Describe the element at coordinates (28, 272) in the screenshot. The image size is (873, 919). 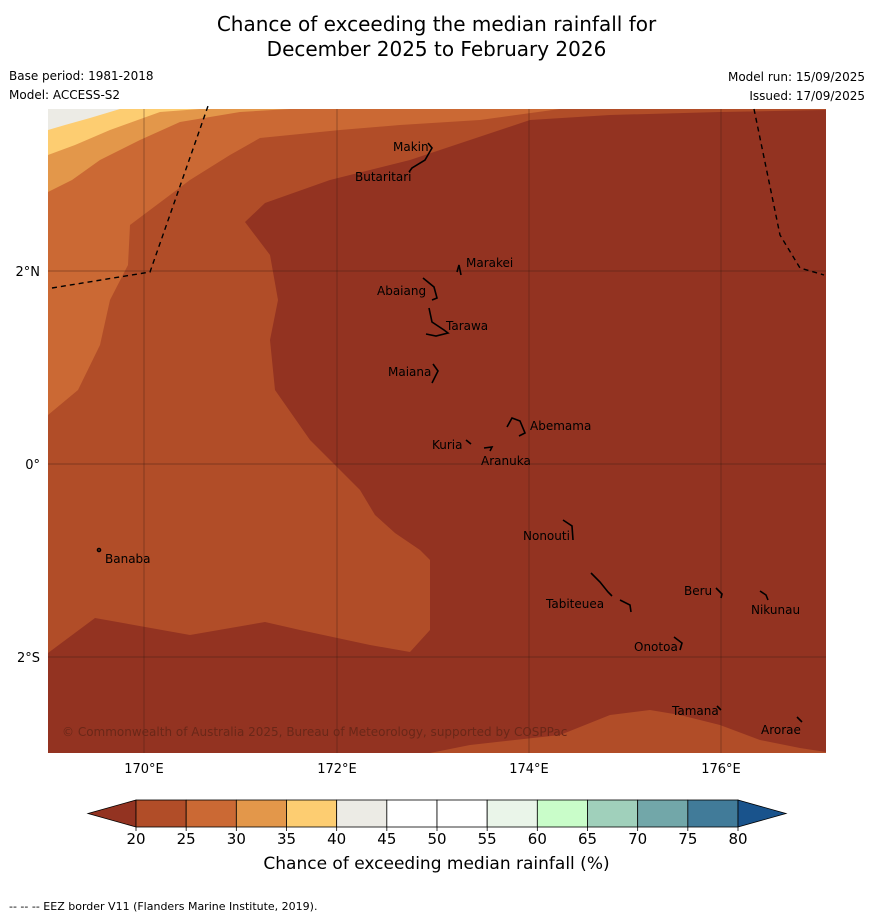
I see `lat-tick-label: 2°N` at that location.